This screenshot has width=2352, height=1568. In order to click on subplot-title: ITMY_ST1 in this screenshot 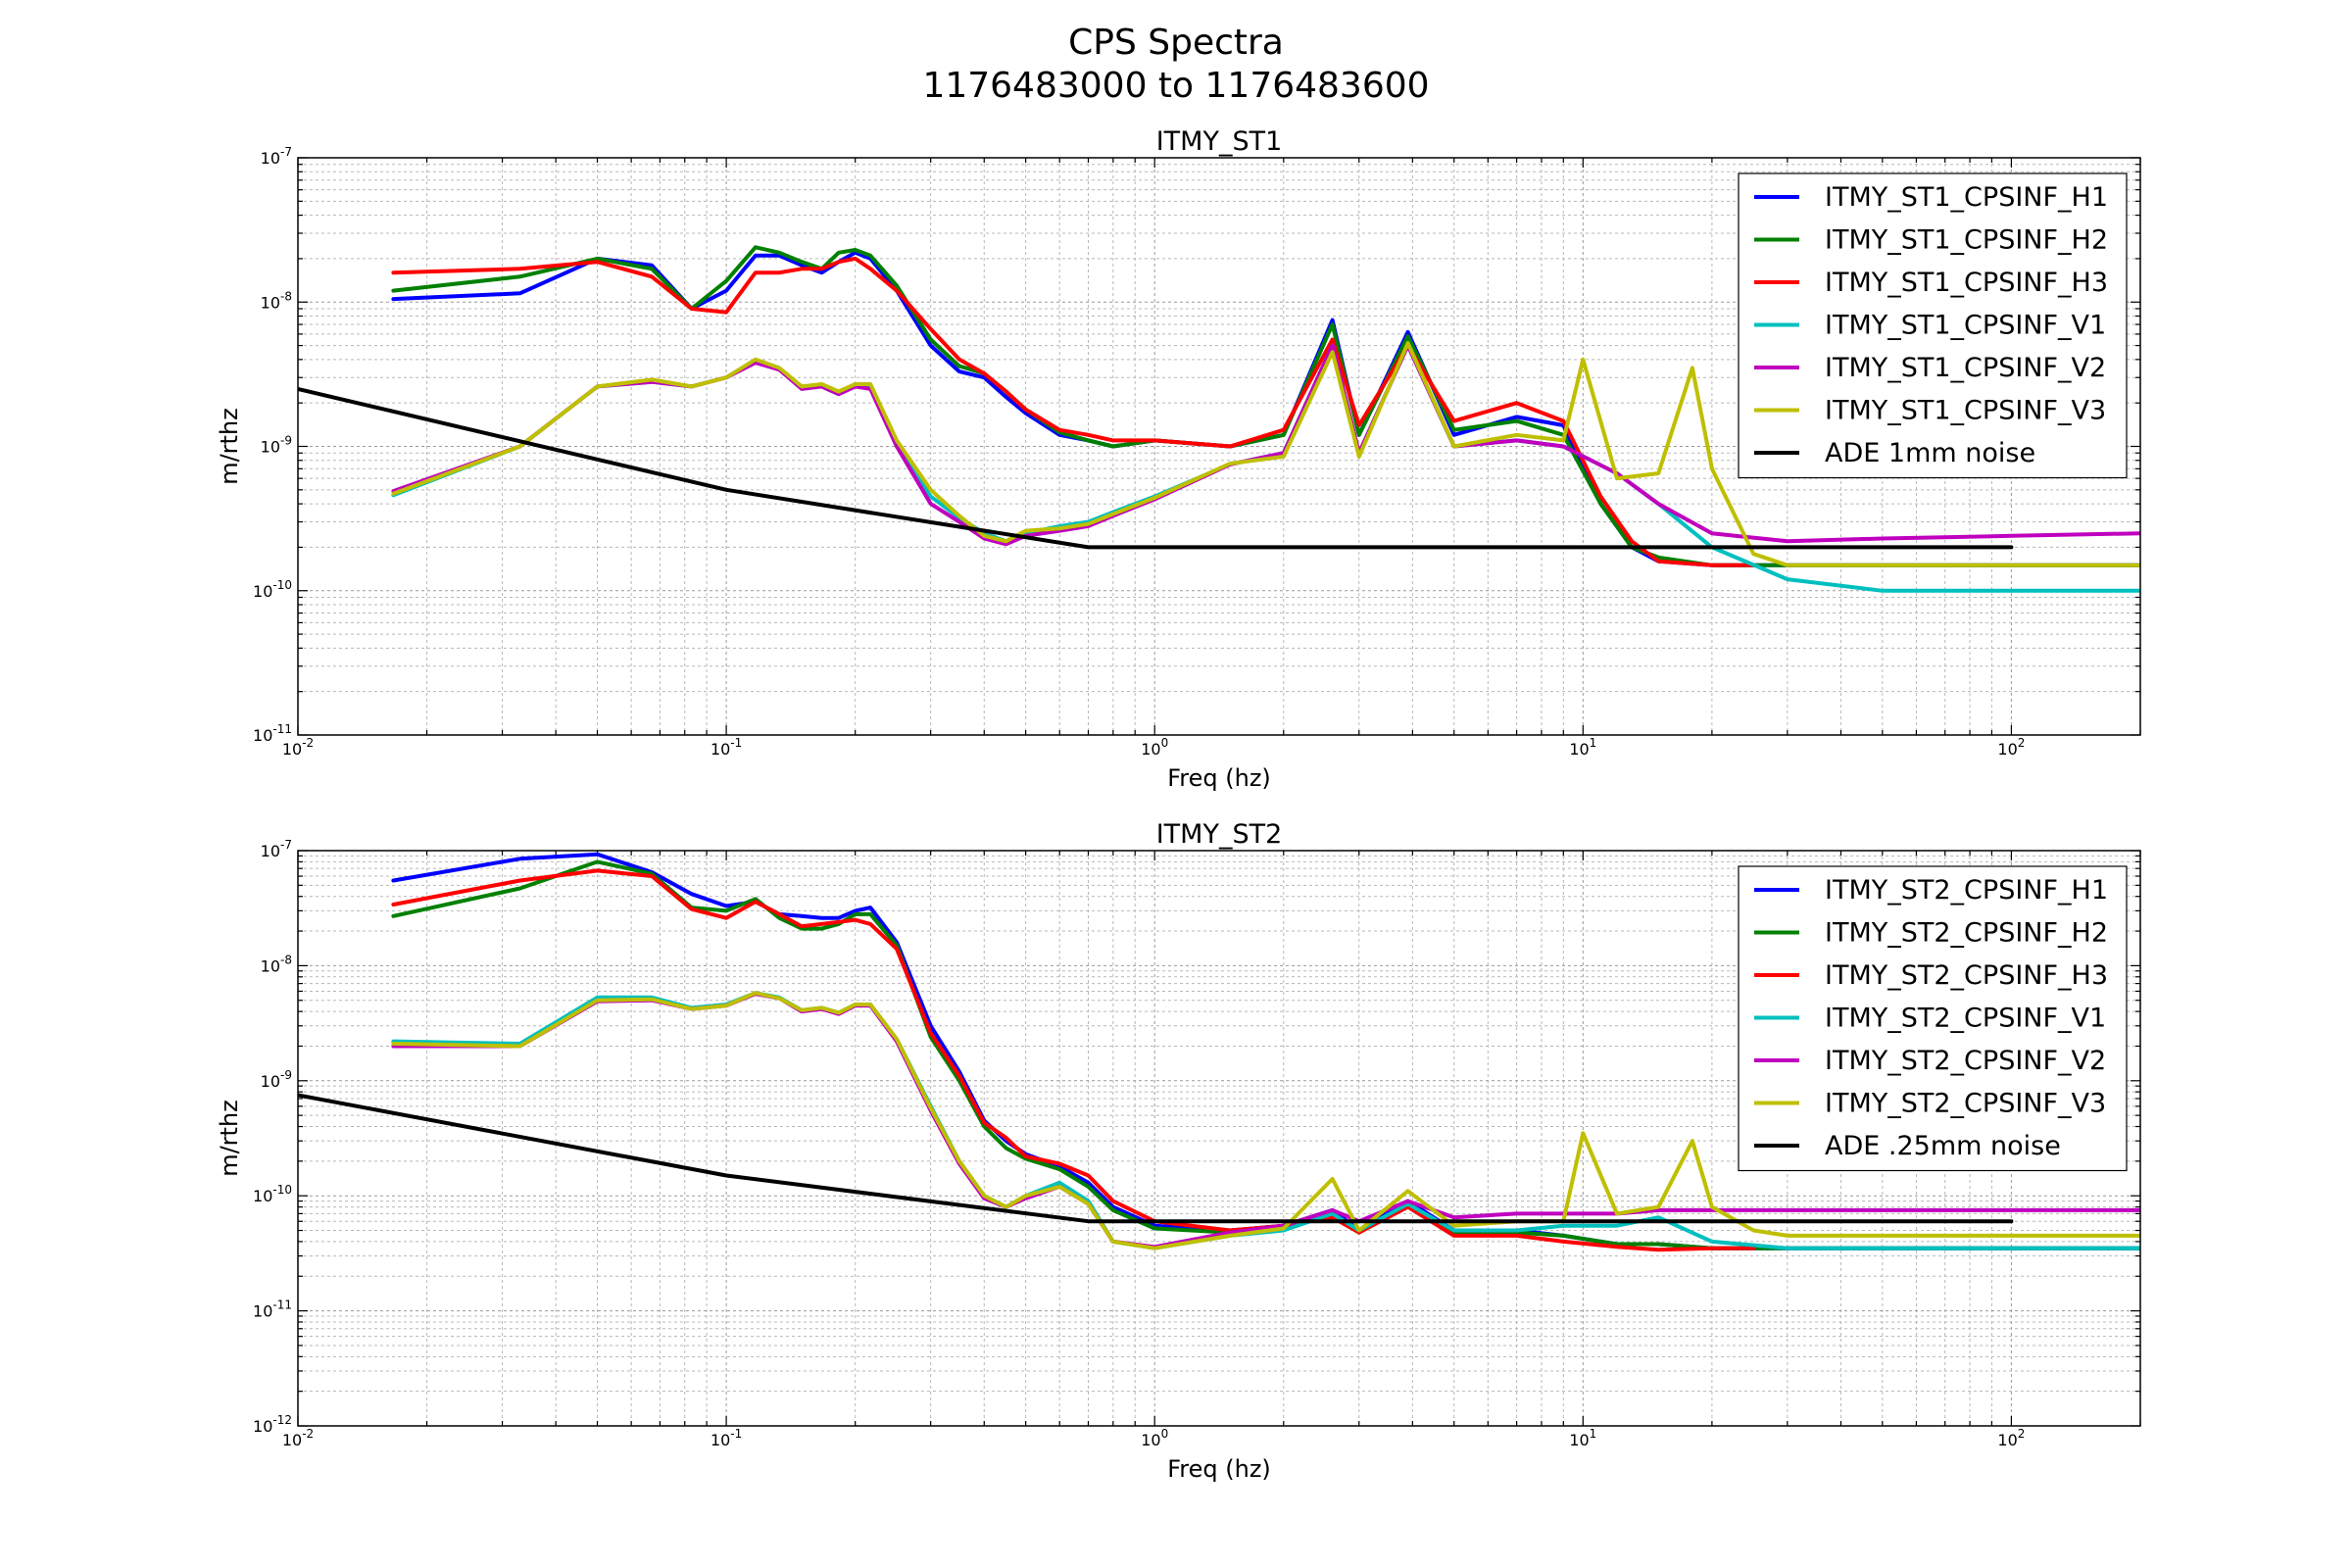, I will do `click(1220, 141)`.